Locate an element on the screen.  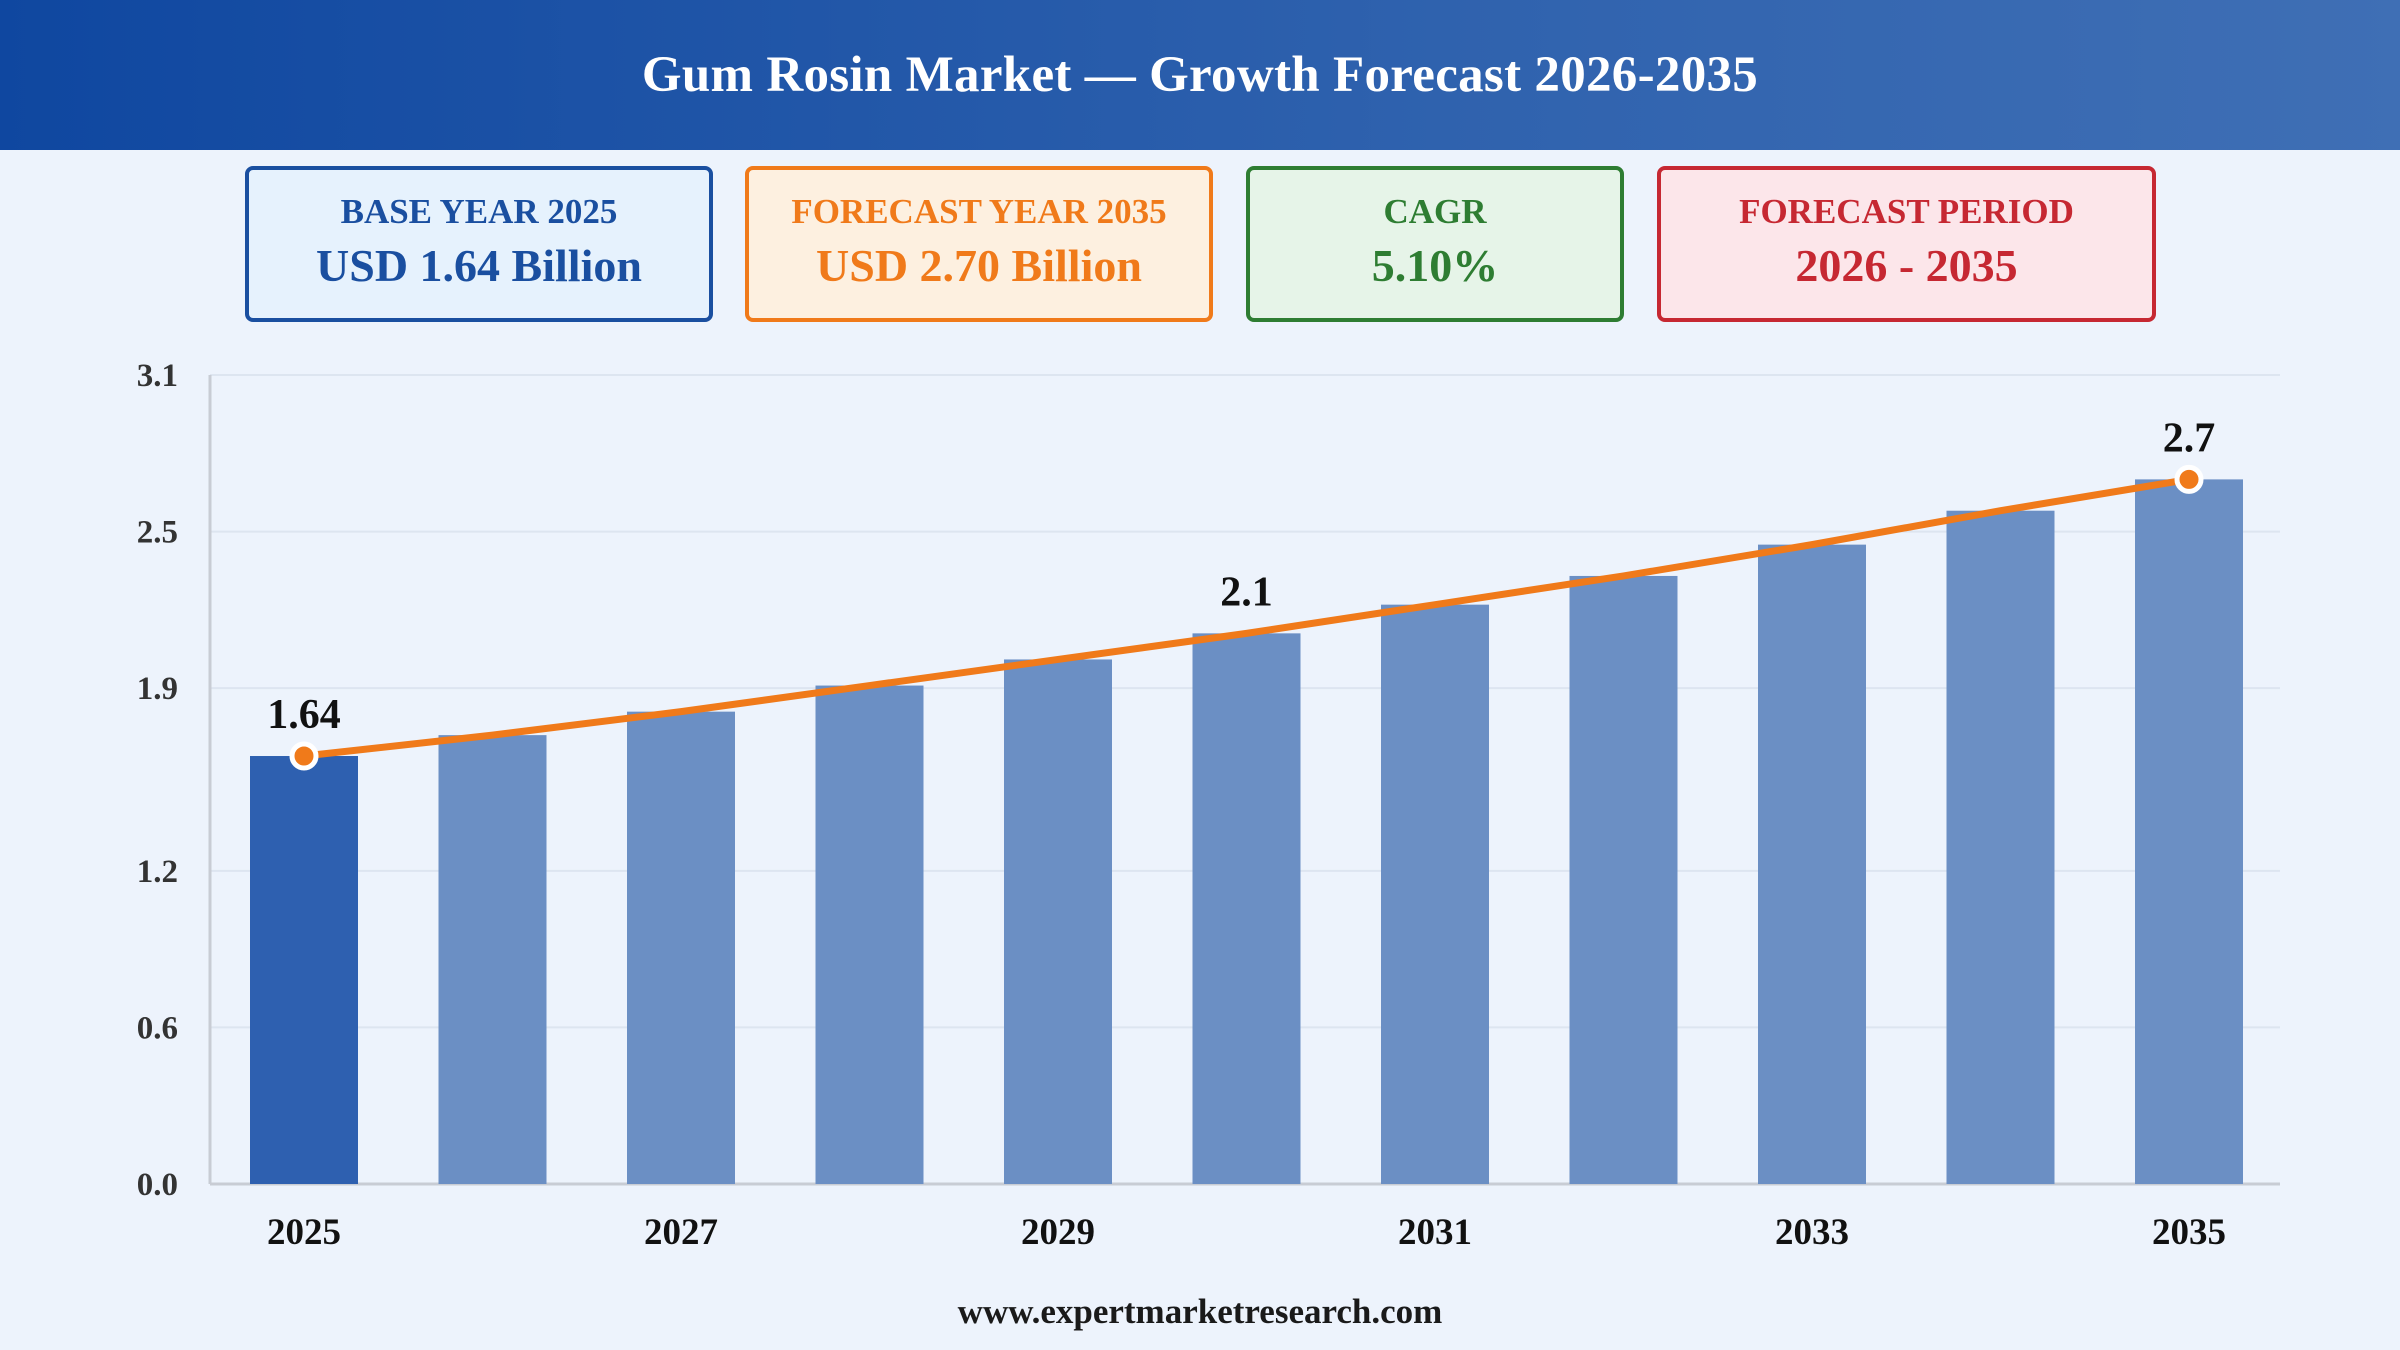
bar-2032 is located at coordinates (1623, 879).